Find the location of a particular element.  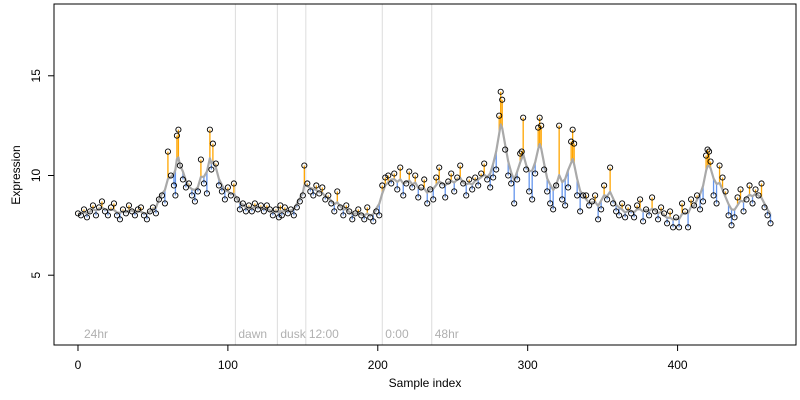

segment-label: 0:00 is located at coordinates (397, 334).